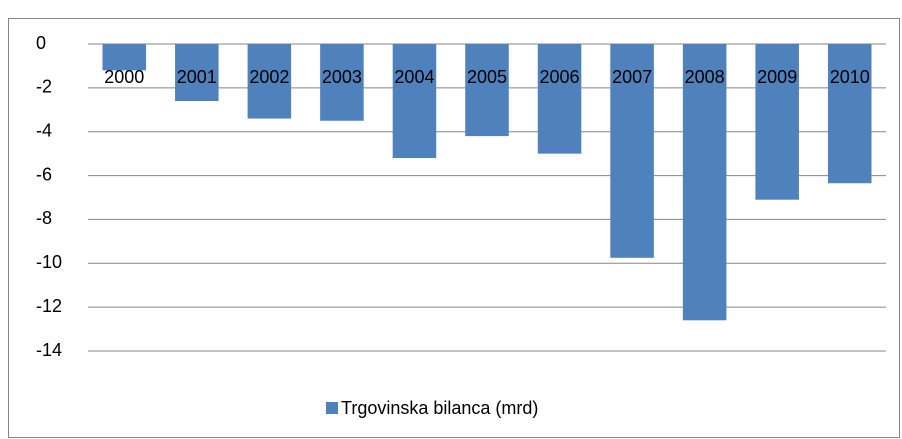  Describe the element at coordinates (49, 350) in the screenshot. I see `y-tick-label: -14` at that location.